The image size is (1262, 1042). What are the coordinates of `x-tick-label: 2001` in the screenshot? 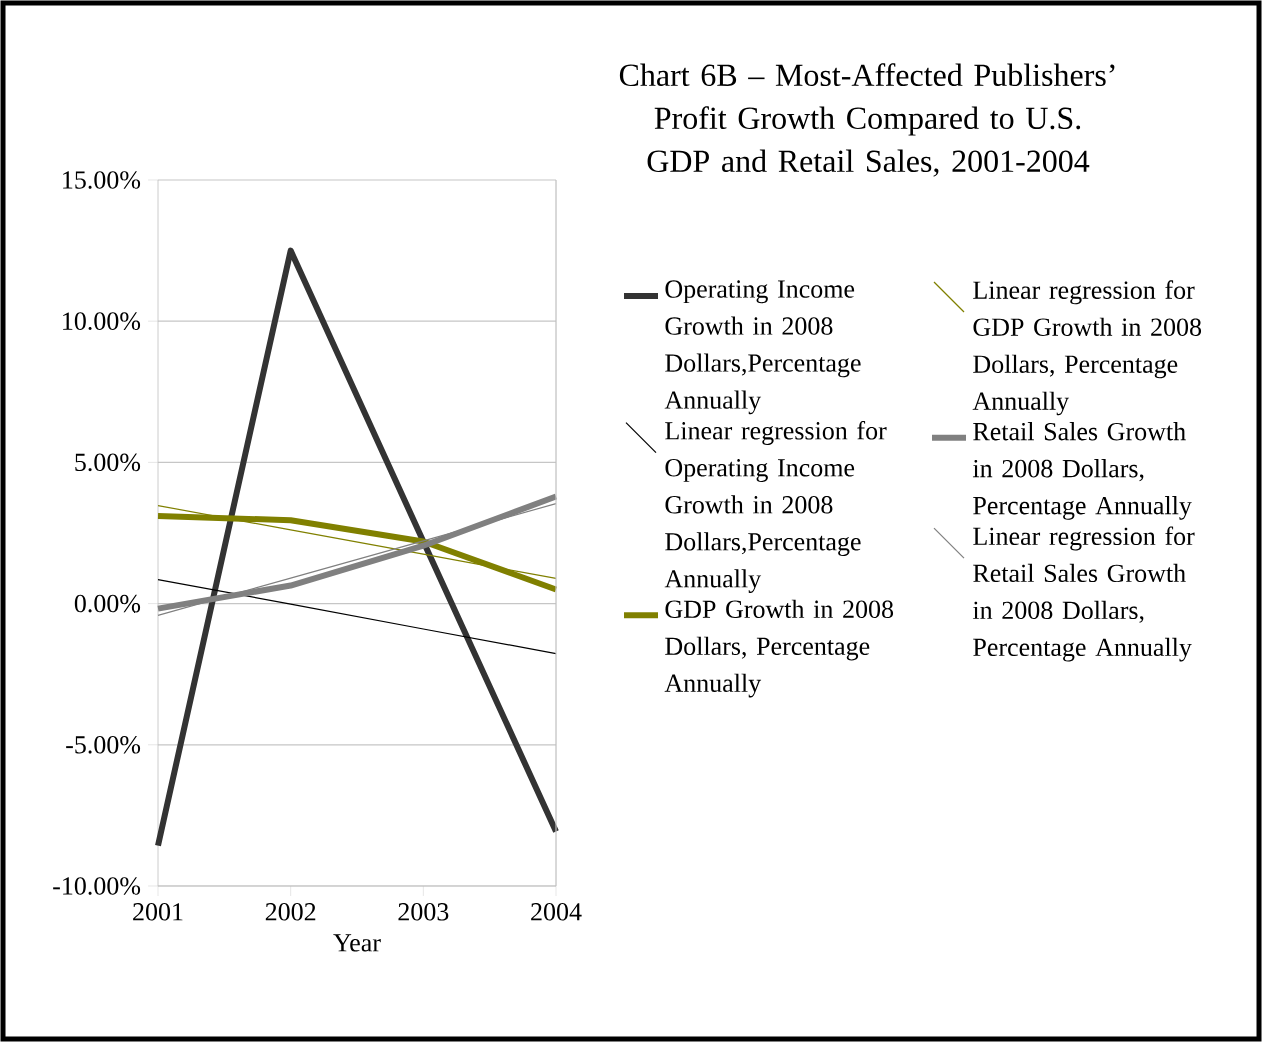 It's located at (158, 912).